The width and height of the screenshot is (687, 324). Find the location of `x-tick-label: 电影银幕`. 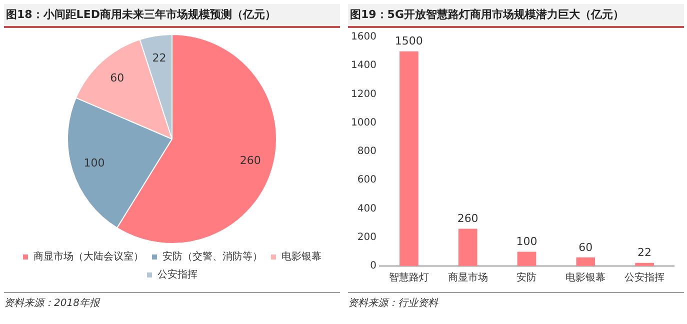

x-tick-label: 电影银幕 is located at coordinates (586, 278).